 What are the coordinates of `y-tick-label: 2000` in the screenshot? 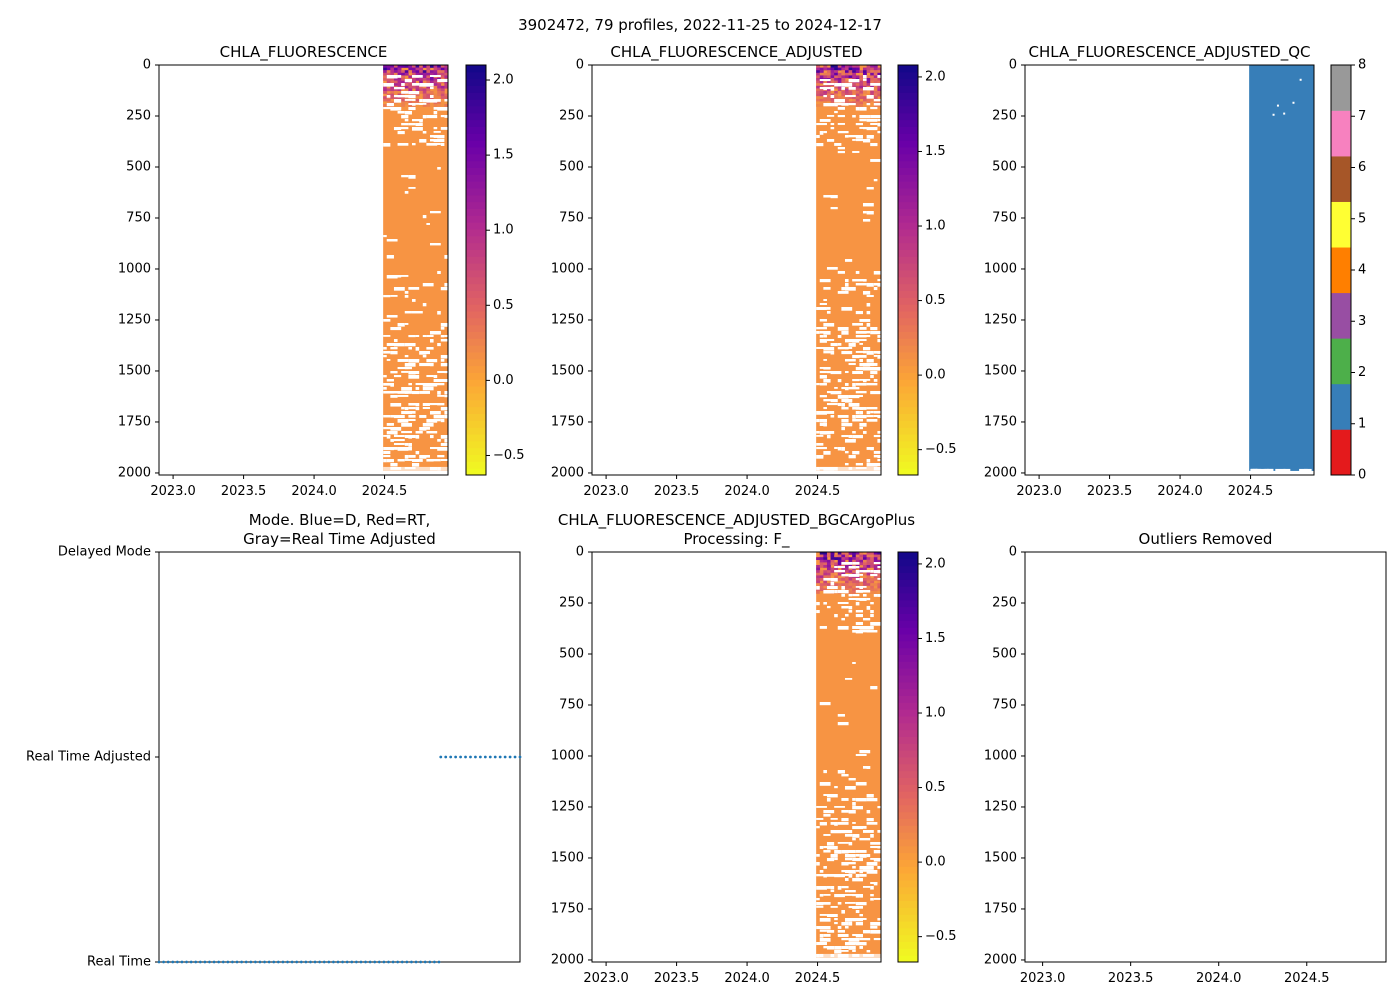 It's located at (567, 959).